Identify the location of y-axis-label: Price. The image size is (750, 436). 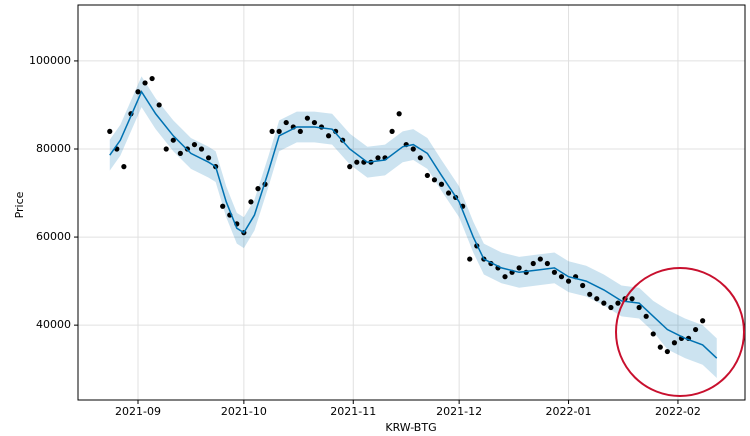
(19, 204).